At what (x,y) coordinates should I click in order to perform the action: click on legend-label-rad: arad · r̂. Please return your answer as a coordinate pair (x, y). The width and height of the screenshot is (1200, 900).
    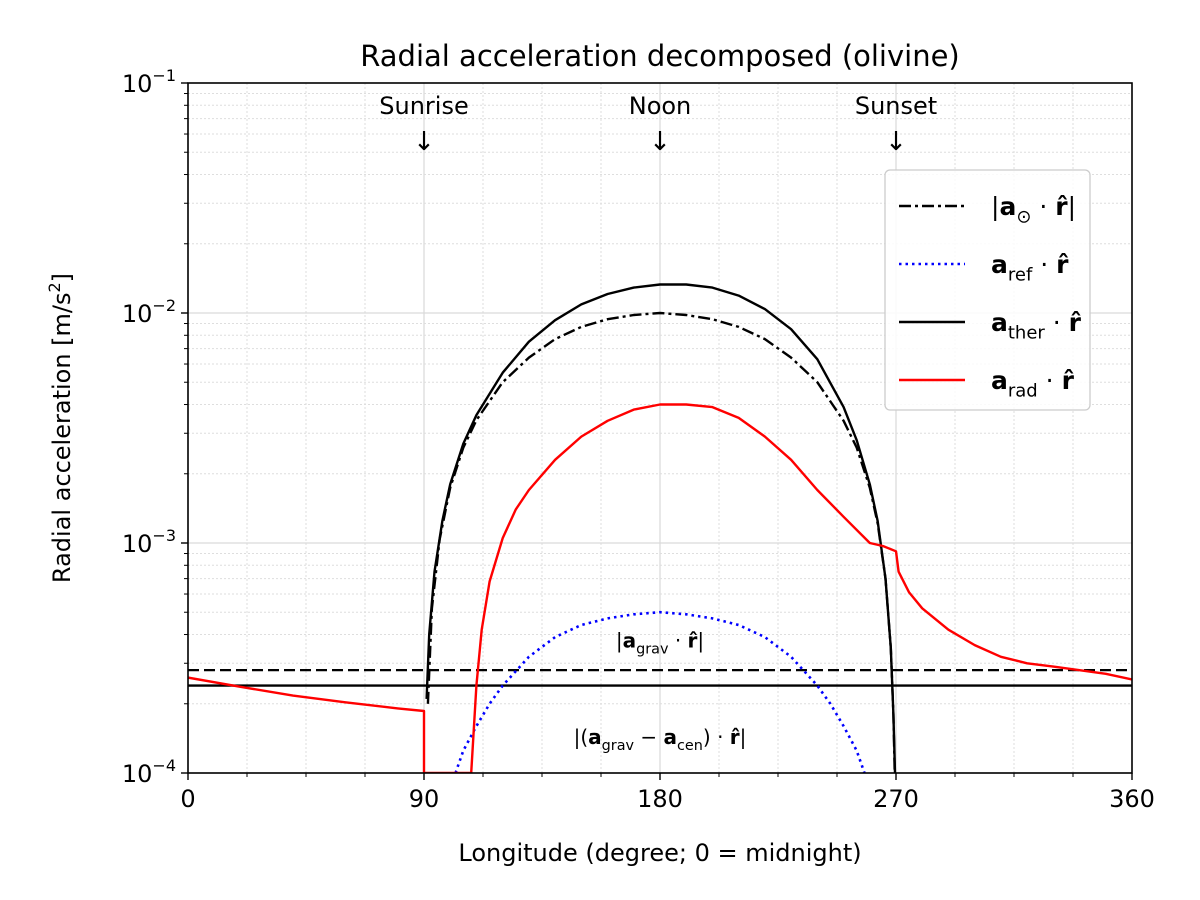
    Looking at the image, I should click on (1033, 384).